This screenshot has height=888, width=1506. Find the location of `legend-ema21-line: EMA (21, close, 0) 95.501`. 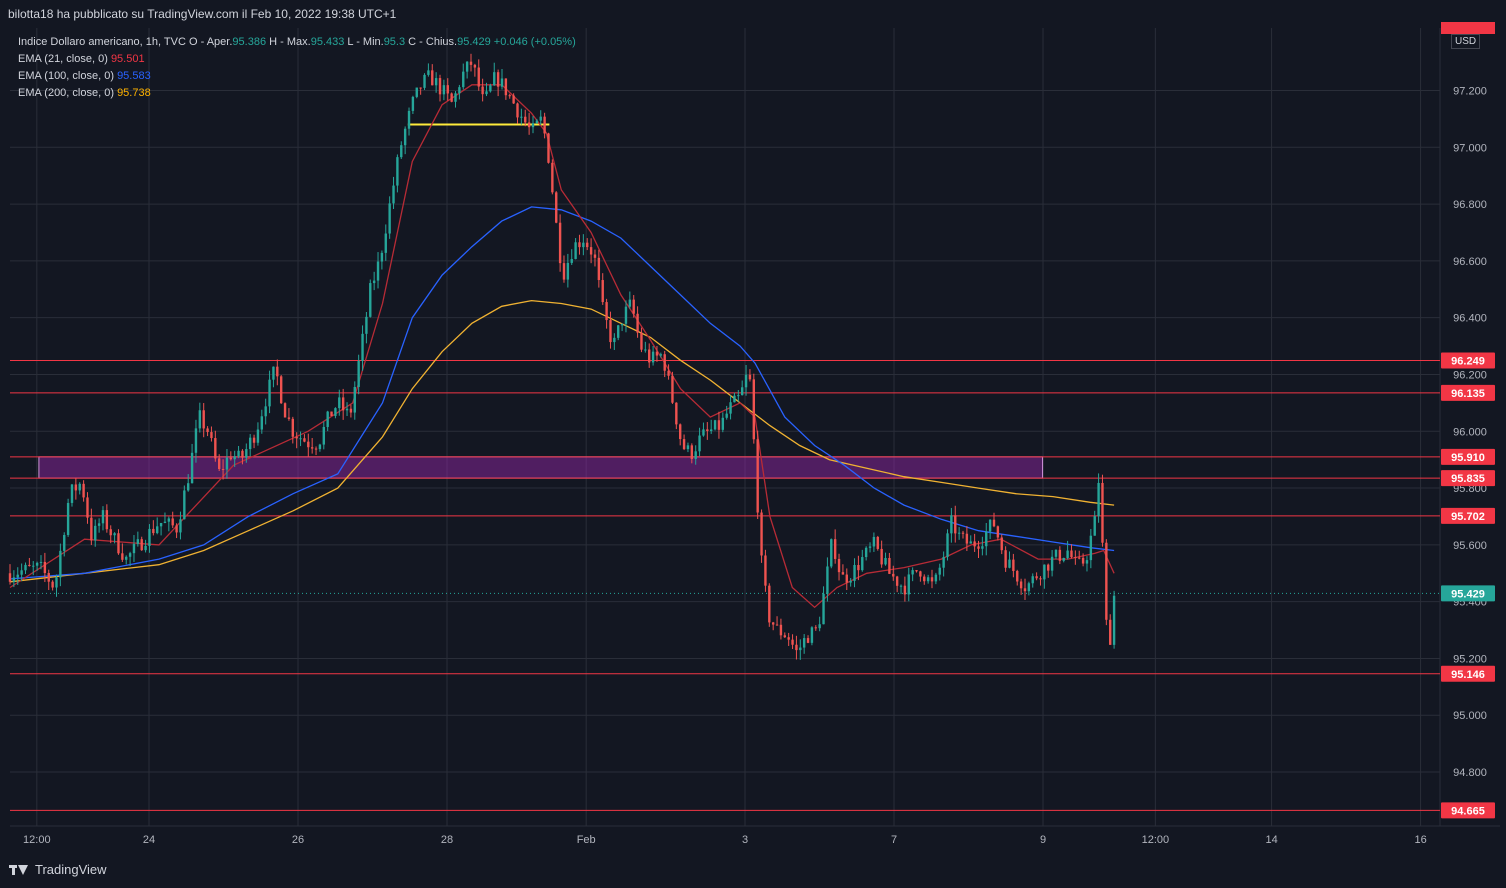

legend-ema21-line: EMA (21, close, 0) 95.501 is located at coordinates (297, 59).